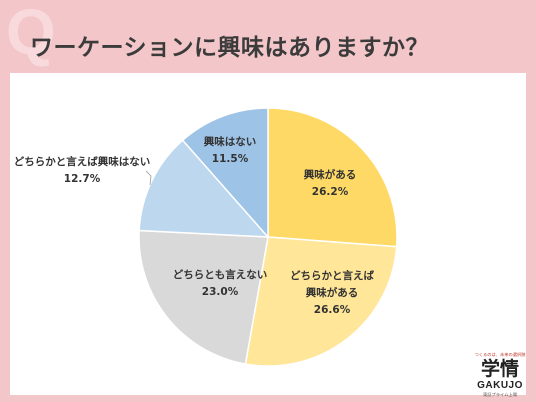  What do you see at coordinates (82, 162) in the screenshot?
I see `slice-label-text: どちらかと言えば興味はない` at bounding box center [82, 162].